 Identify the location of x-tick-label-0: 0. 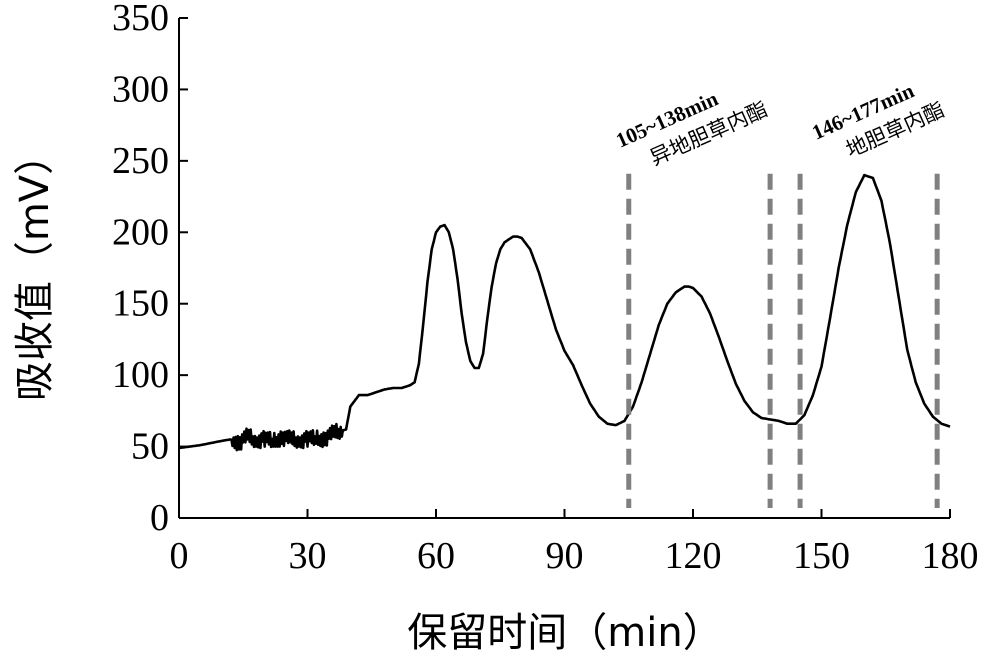
(179, 556).